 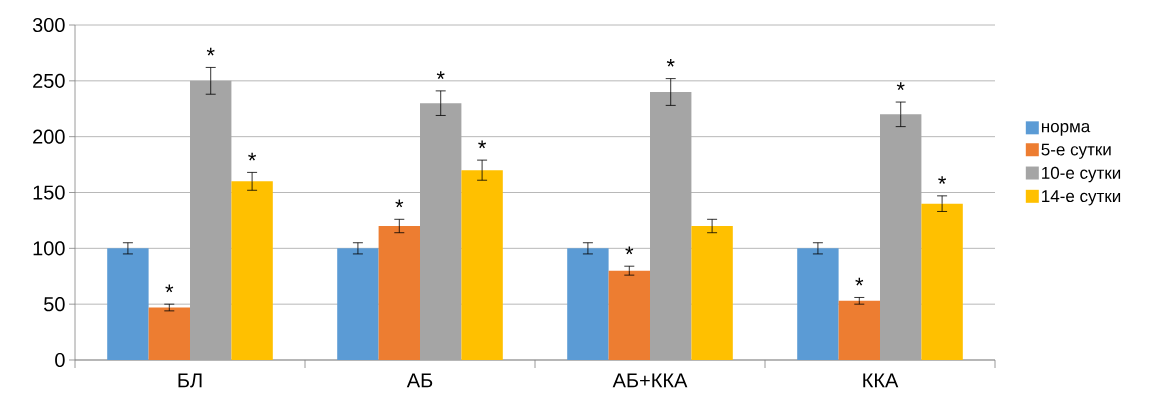 What do you see at coordinates (881, 380) in the screenshot?
I see `x-tick-label: ККА` at bounding box center [881, 380].